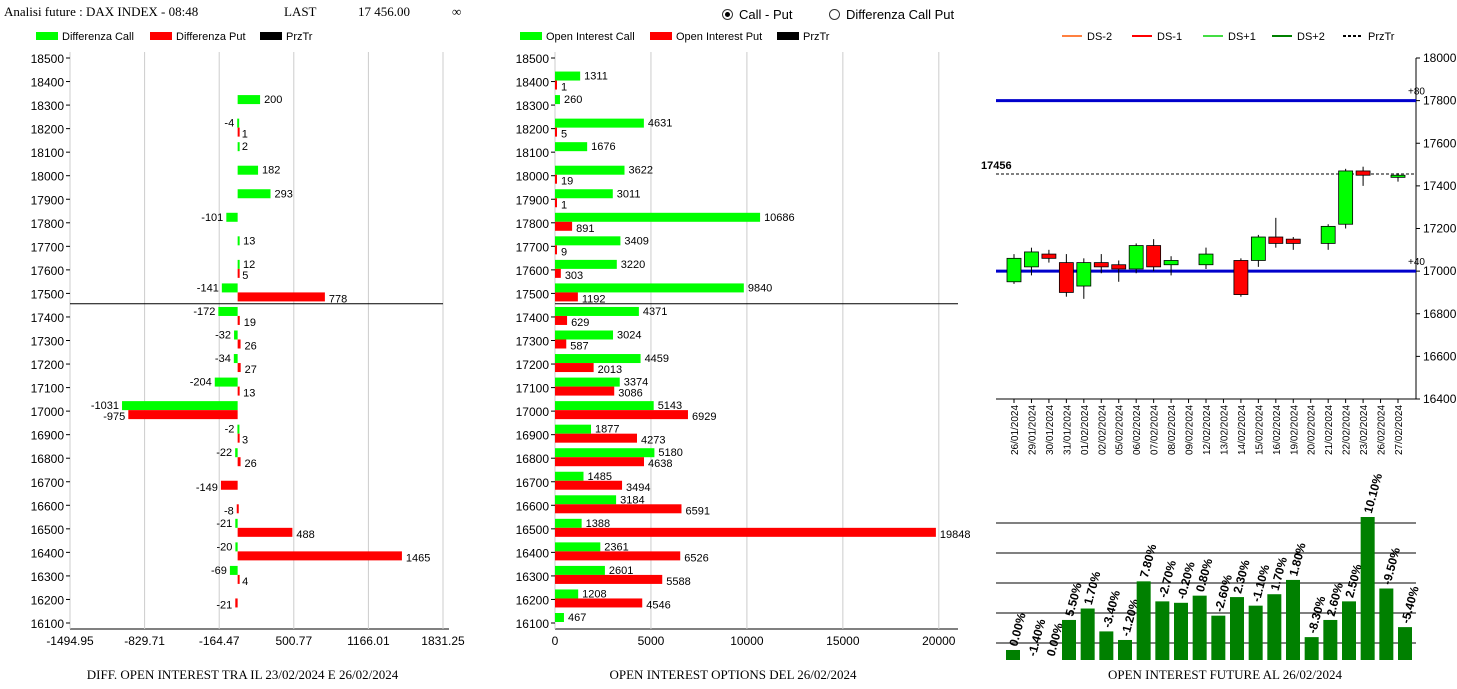 The width and height of the screenshot is (1457, 689). What do you see at coordinates (670, 453) in the screenshot?
I see `data-label: 5180` at bounding box center [670, 453].